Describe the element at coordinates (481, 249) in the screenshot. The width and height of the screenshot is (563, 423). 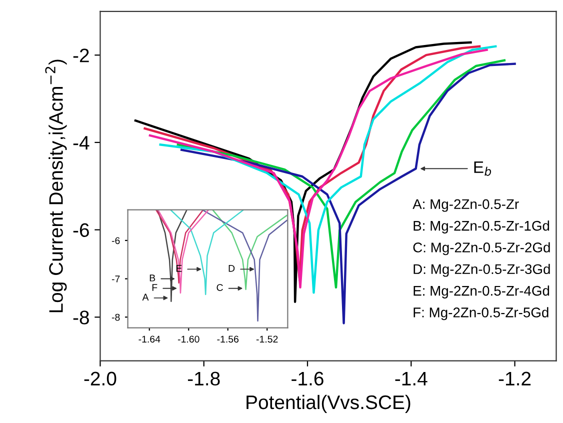
I see `annotation: C: Mg-2Zn-0.5-Zr-2Gd` at that location.